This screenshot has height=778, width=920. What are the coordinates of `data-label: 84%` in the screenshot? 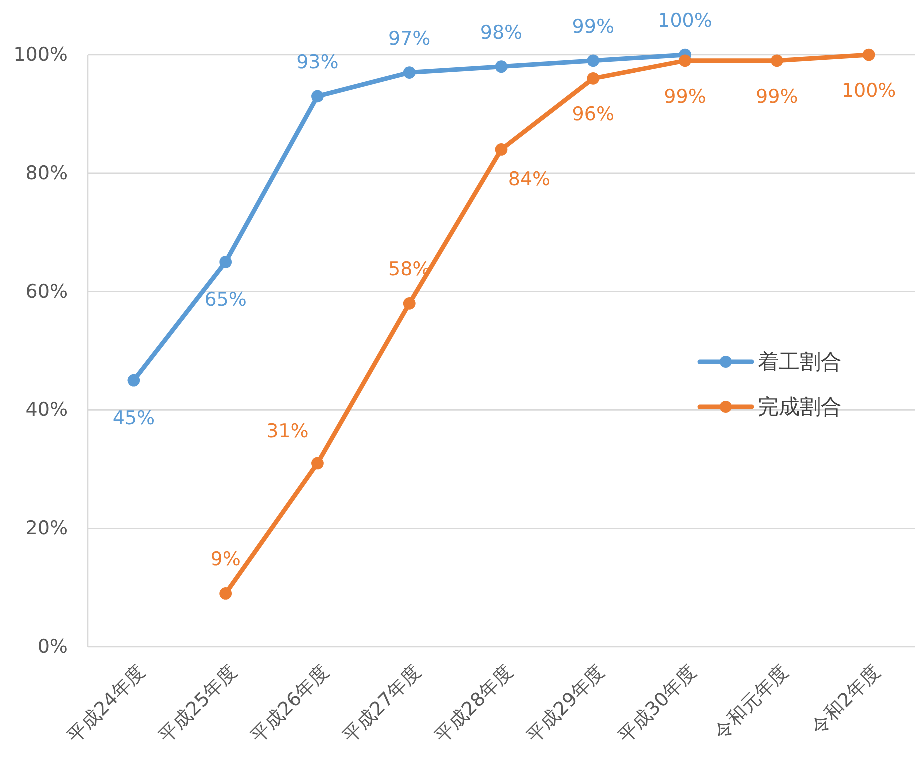 It's located at (529, 179).